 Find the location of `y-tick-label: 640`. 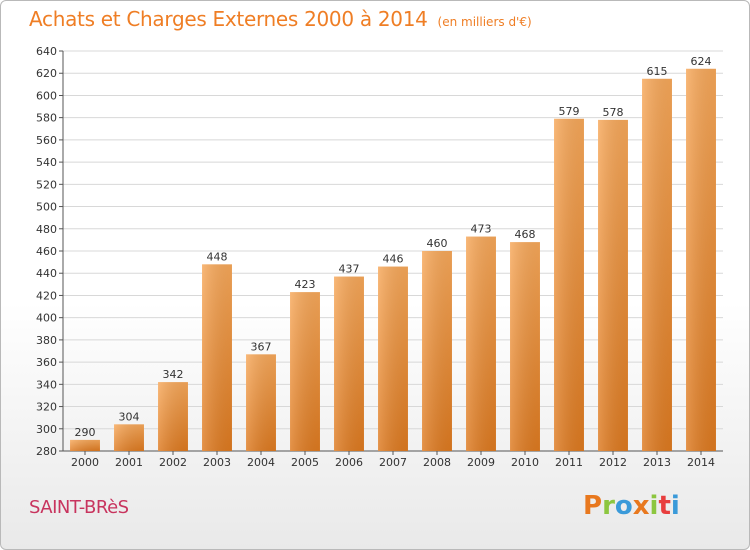

y-tick-label: 640 is located at coordinates (46, 51).